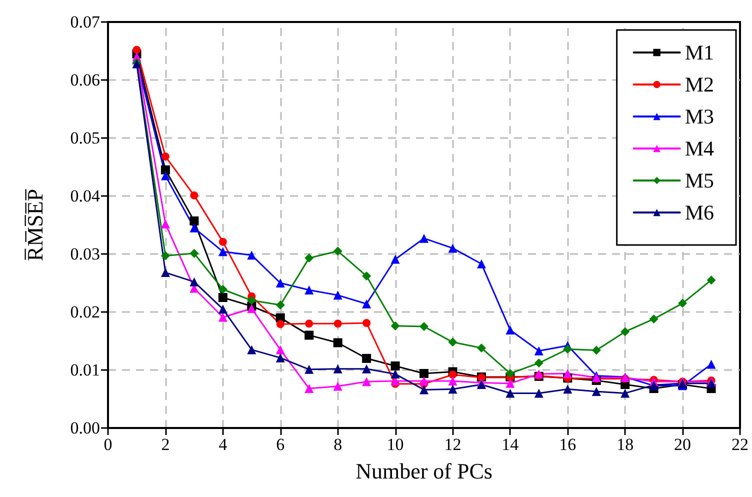 The height and width of the screenshot is (497, 752). Describe the element at coordinates (740, 444) in the screenshot. I see `x-tick-label: 22` at that location.